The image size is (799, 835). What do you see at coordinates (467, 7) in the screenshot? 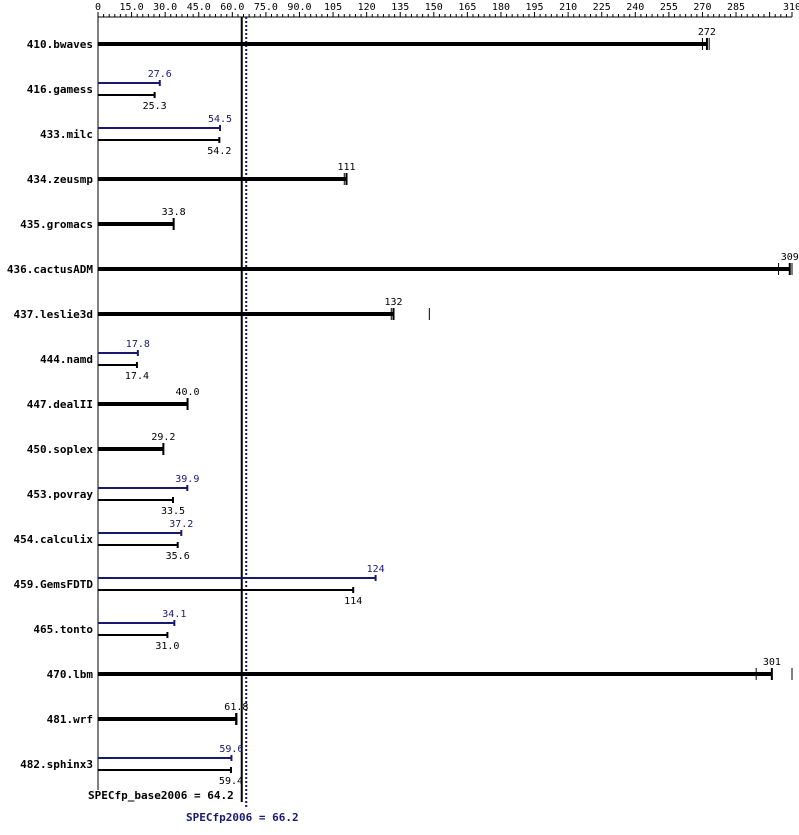
I see `x-tick-label: 165` at bounding box center [467, 7].